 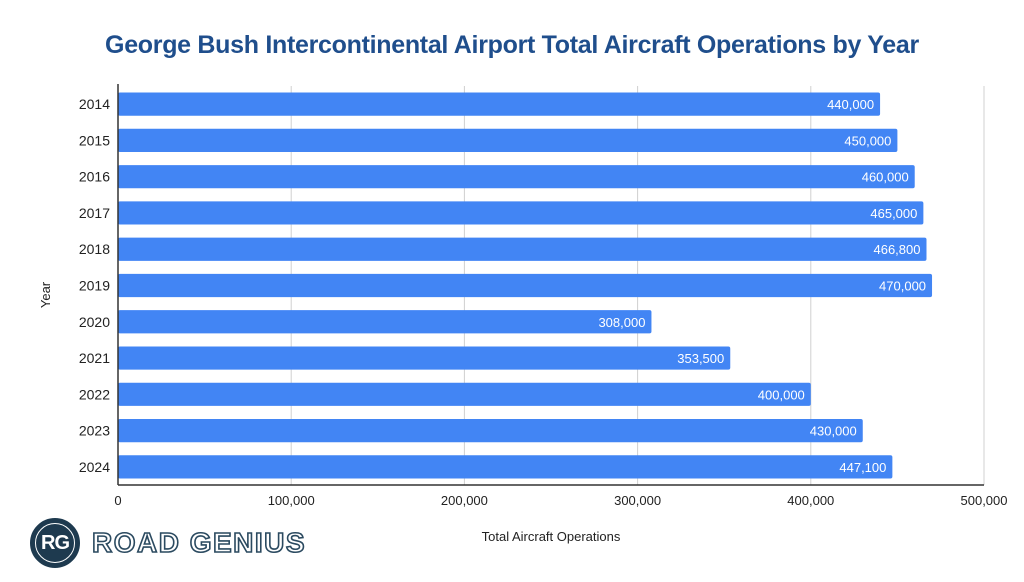 What do you see at coordinates (45, 294) in the screenshot?
I see `y-axis-title: Year` at bounding box center [45, 294].